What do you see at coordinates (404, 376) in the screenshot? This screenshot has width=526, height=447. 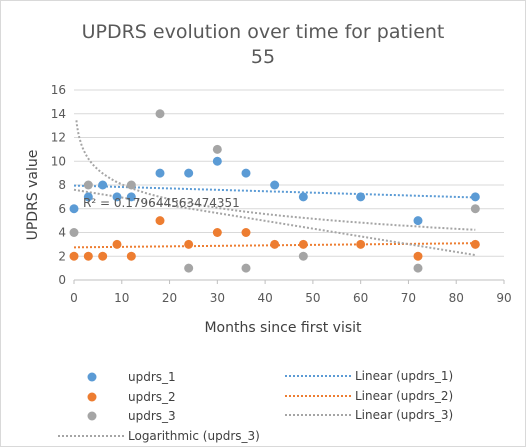 I see `legend-label-linear-updrs-1: Linear (updrs_1)` at bounding box center [404, 376].